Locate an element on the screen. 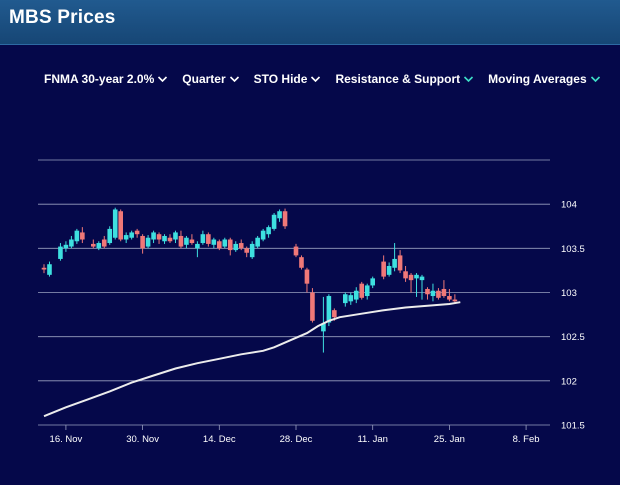 The width and height of the screenshot is (620, 485). y-tick-label: 103 is located at coordinates (569, 293).